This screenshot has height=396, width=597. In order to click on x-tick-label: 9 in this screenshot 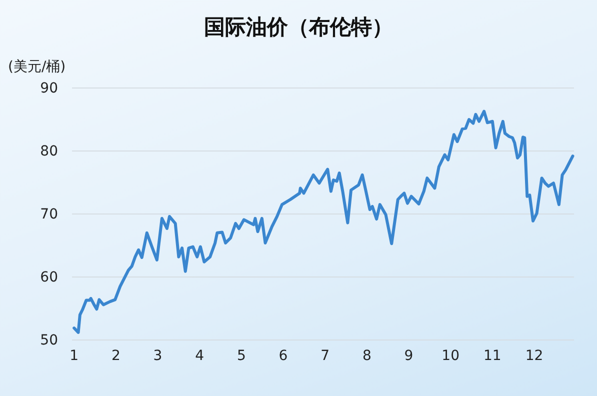, I will do `click(409, 356)`.